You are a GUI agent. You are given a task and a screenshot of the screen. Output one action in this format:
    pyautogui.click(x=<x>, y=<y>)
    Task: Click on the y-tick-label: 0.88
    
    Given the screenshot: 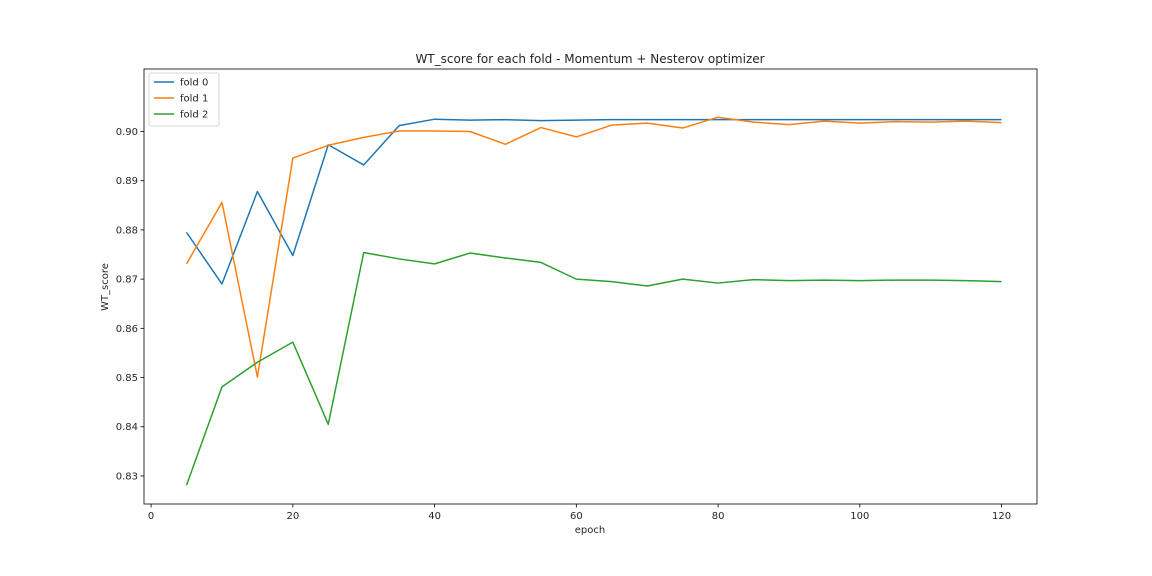 What is the action you would take?
    pyautogui.click(x=127, y=230)
    